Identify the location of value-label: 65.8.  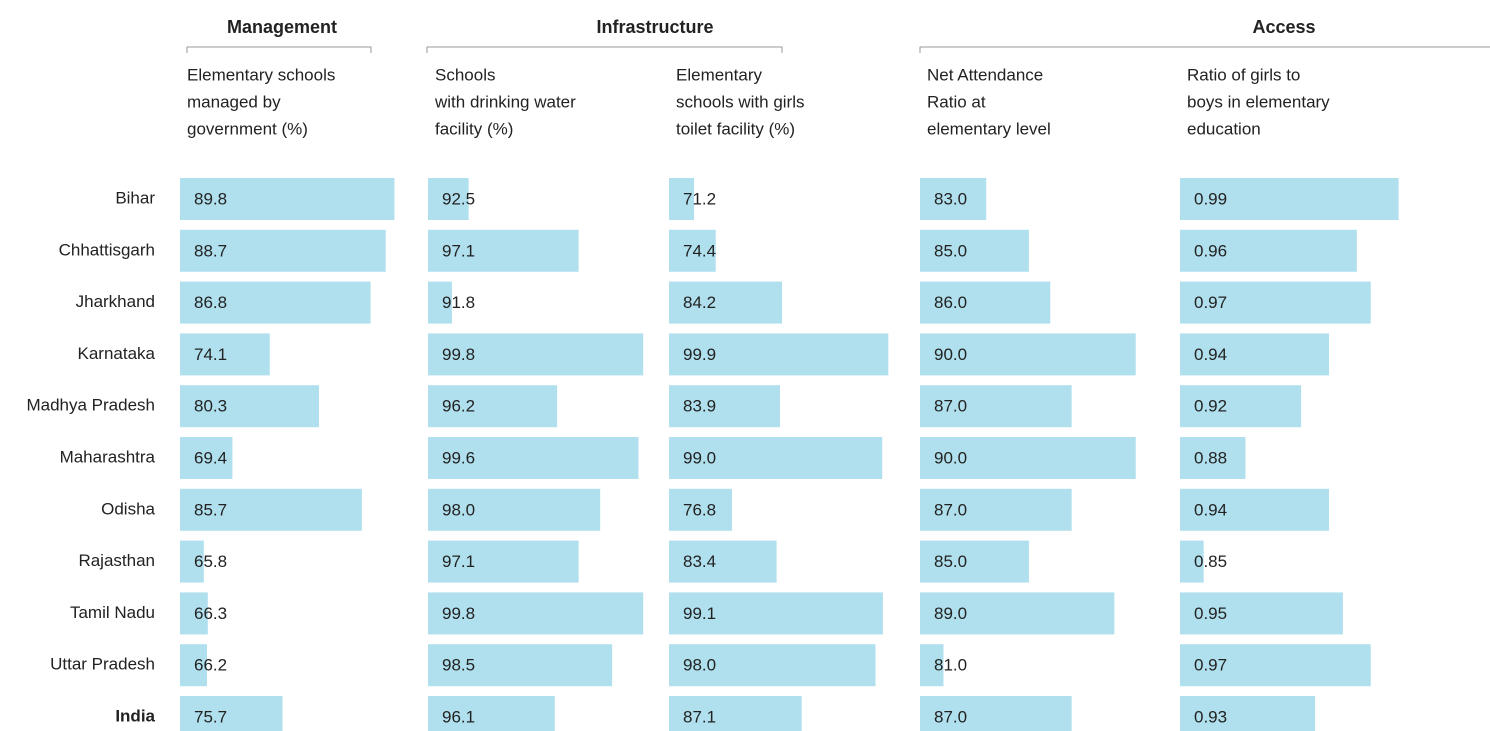
(210, 561).